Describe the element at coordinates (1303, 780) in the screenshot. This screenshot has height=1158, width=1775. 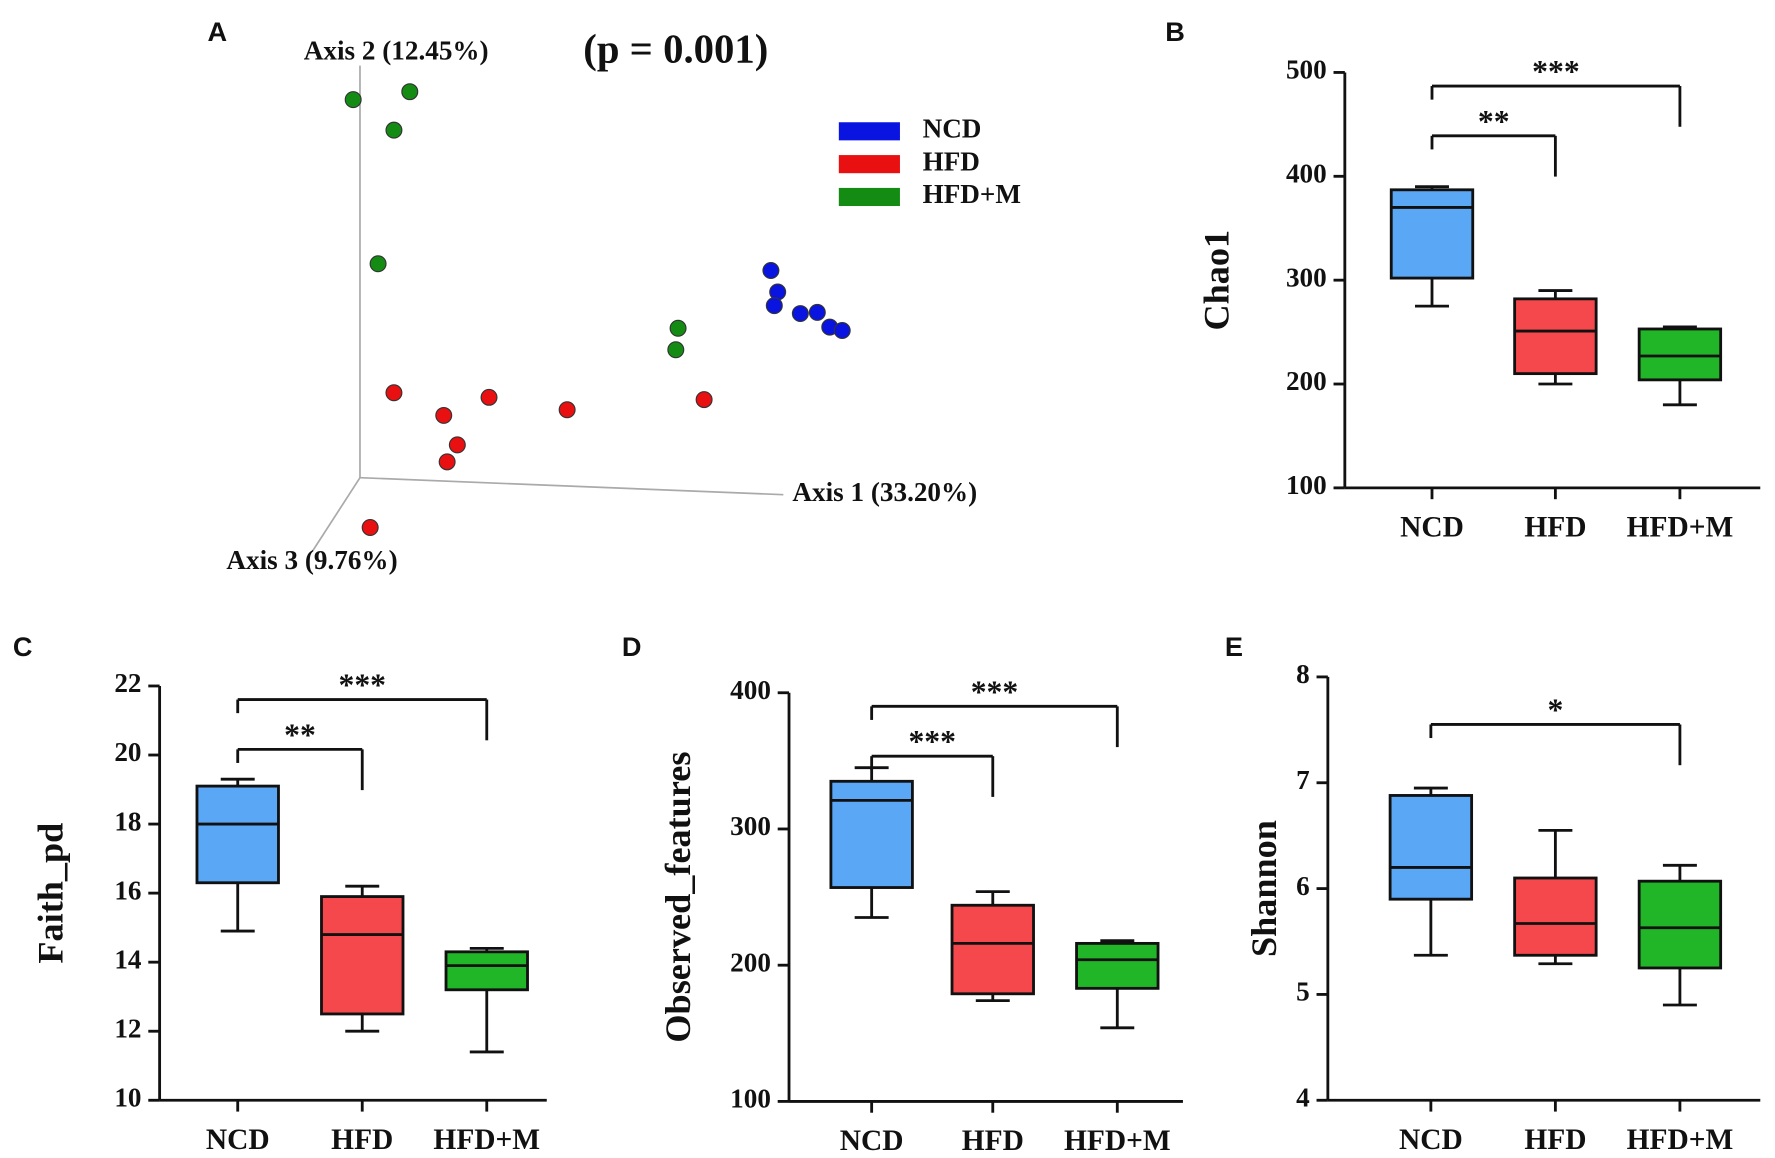
I see `y-tick-label: 7` at that location.